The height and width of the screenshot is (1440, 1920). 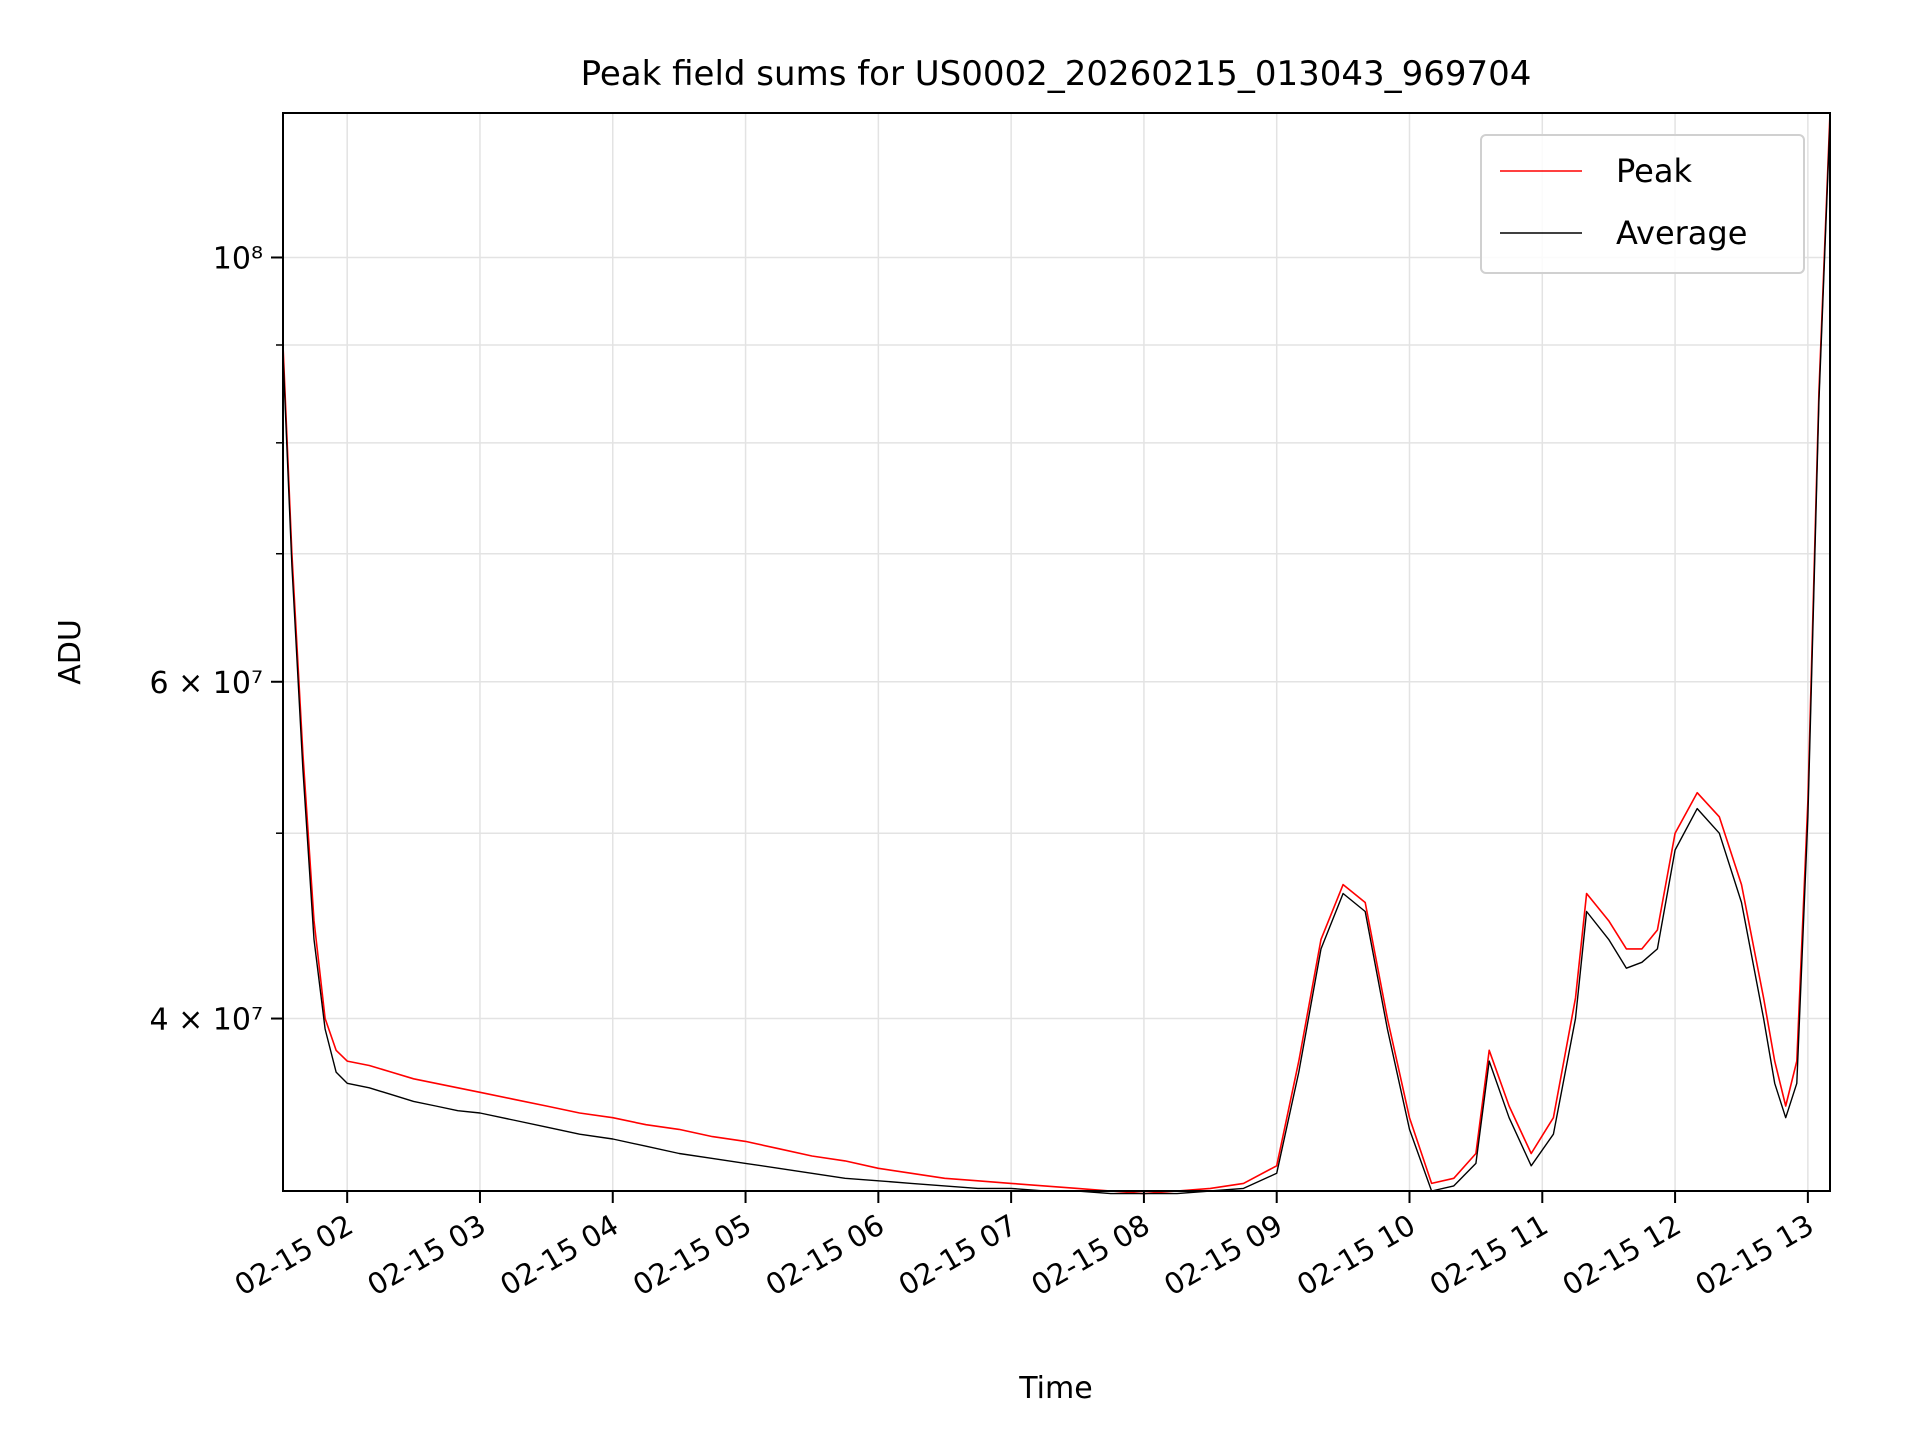 I want to click on x-tick-label: 02-15 10, so click(x=1356, y=1255).